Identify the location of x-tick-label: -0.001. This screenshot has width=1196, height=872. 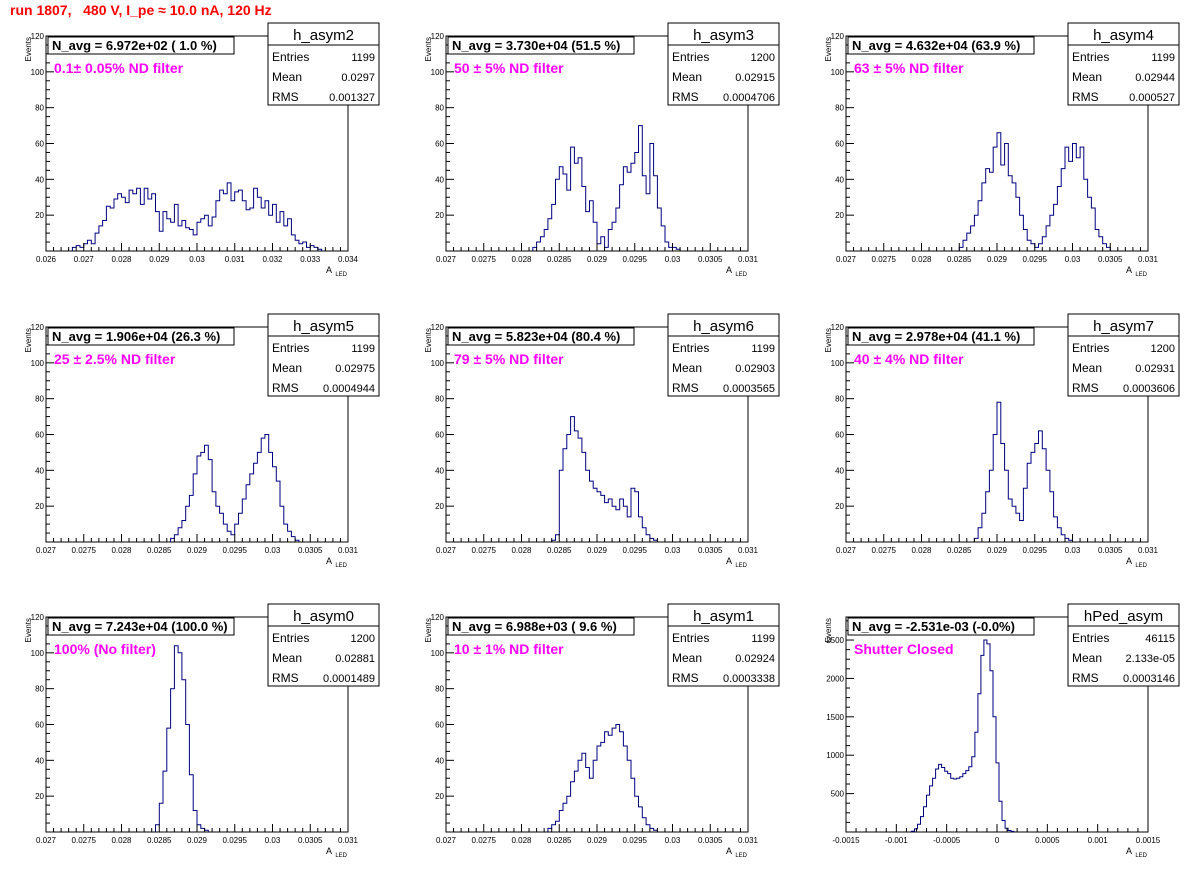
(896, 840).